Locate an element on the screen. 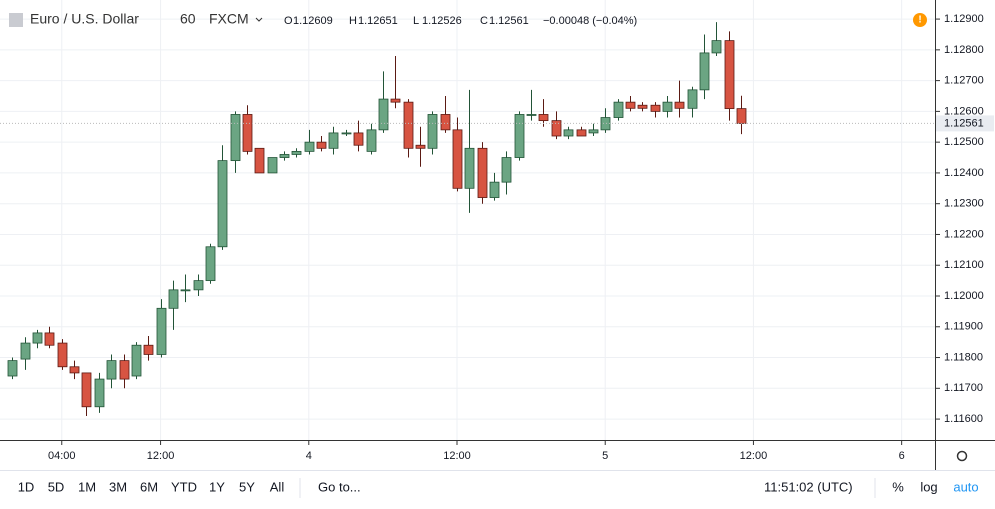 The width and height of the screenshot is (995, 509). y-tick-label: 1.12700 is located at coordinates (964, 81).